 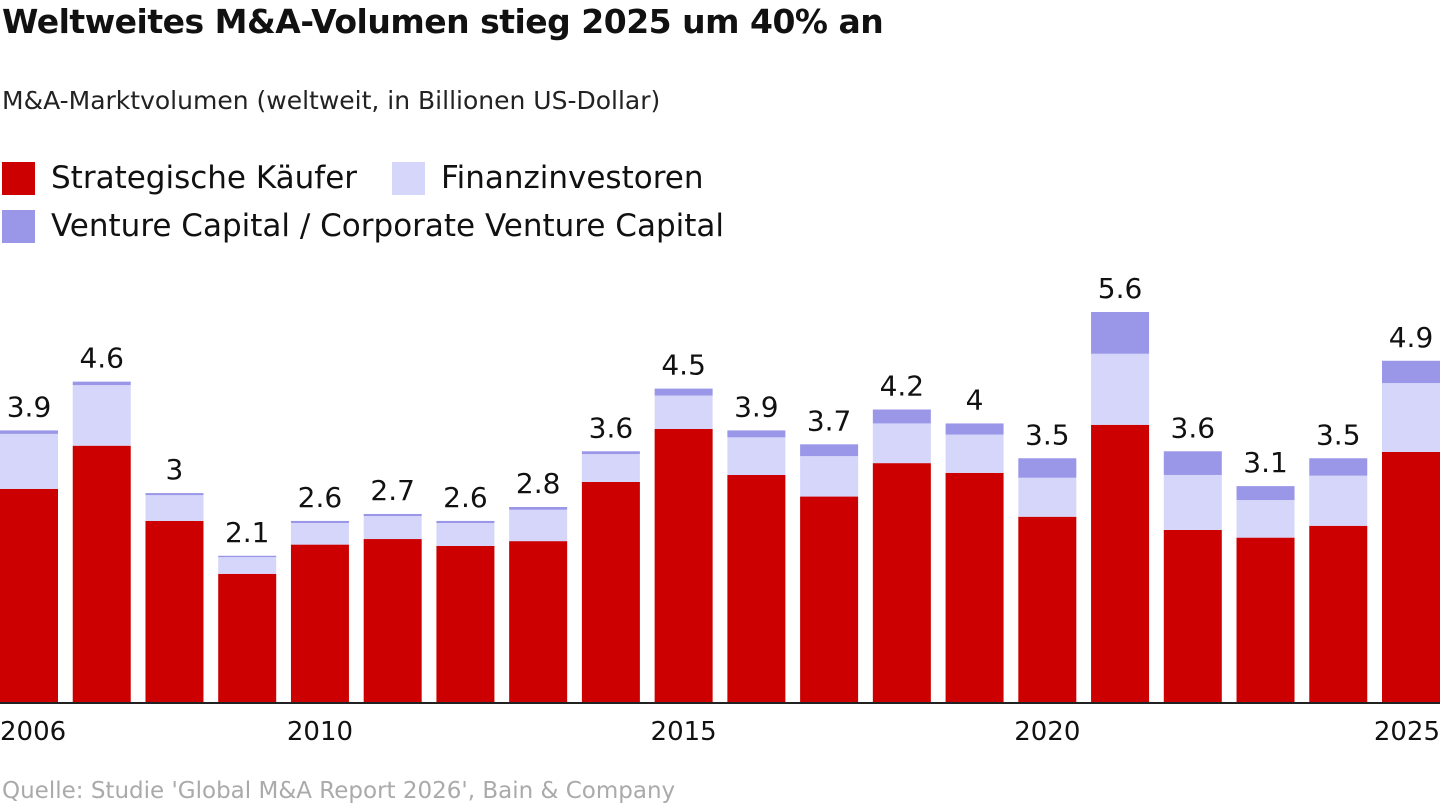 I want to click on bar-segment-2023-s1, so click(x=1265, y=519).